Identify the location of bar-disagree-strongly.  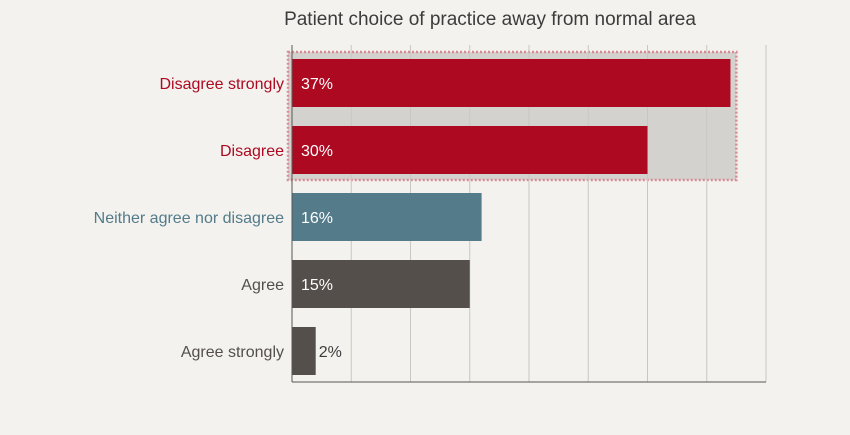
(511, 83).